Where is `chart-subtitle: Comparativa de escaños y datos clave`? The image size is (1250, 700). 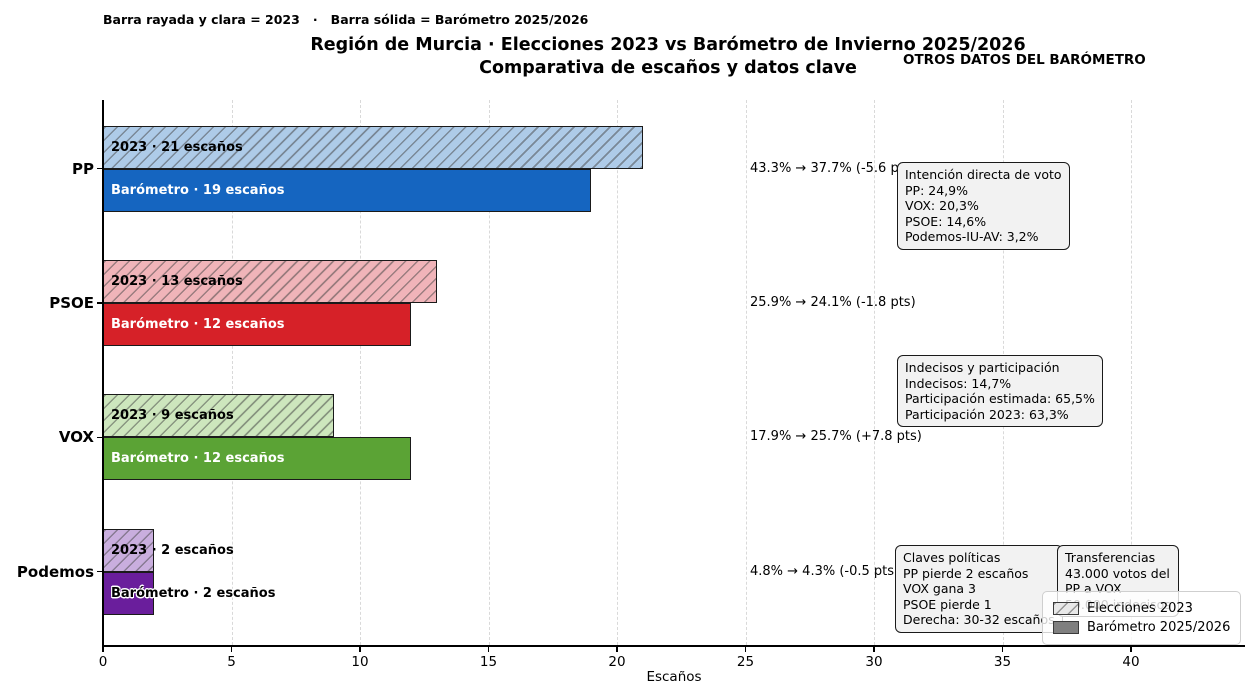
chart-subtitle: Comparativa de escaños y datos clave is located at coordinates (668, 68).